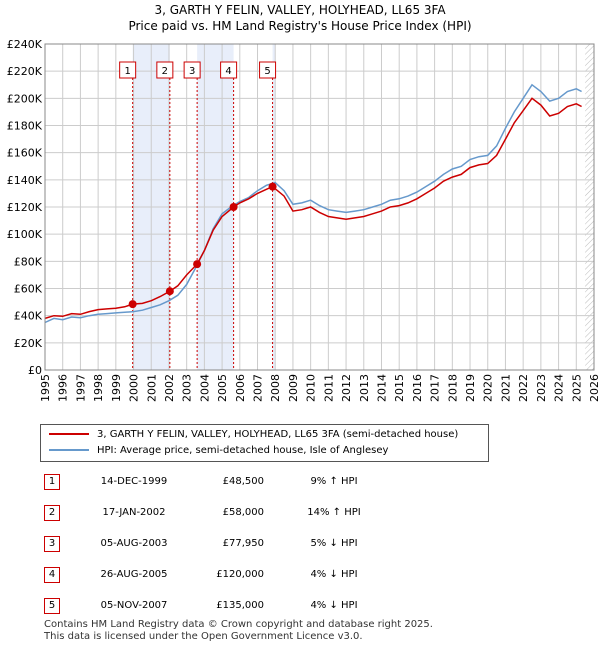 The image size is (600, 650). I want to click on y-tick-label: £40K, so click(28, 316).